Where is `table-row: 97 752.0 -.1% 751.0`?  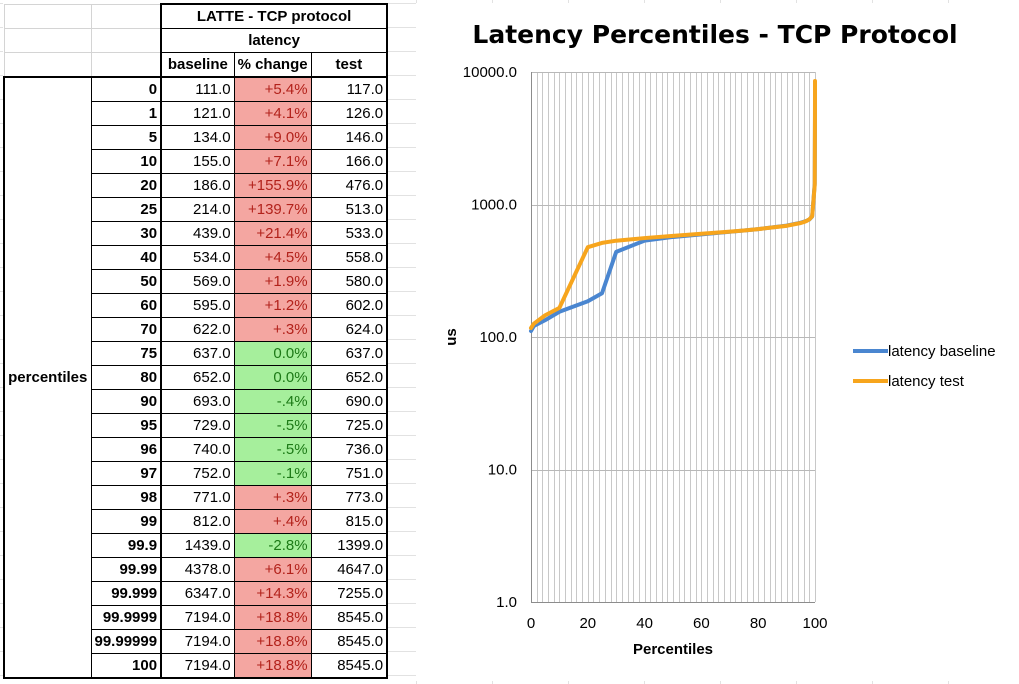
table-row: 97 752.0 -.1% 751.0 is located at coordinates (196, 473).